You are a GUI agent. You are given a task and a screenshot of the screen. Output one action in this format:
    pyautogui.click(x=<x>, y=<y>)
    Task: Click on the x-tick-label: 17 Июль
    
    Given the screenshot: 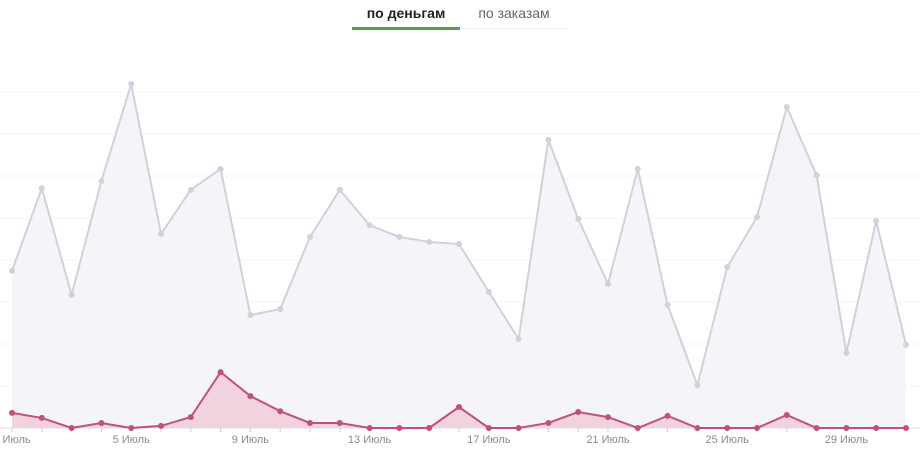 What is the action you would take?
    pyautogui.click(x=489, y=440)
    